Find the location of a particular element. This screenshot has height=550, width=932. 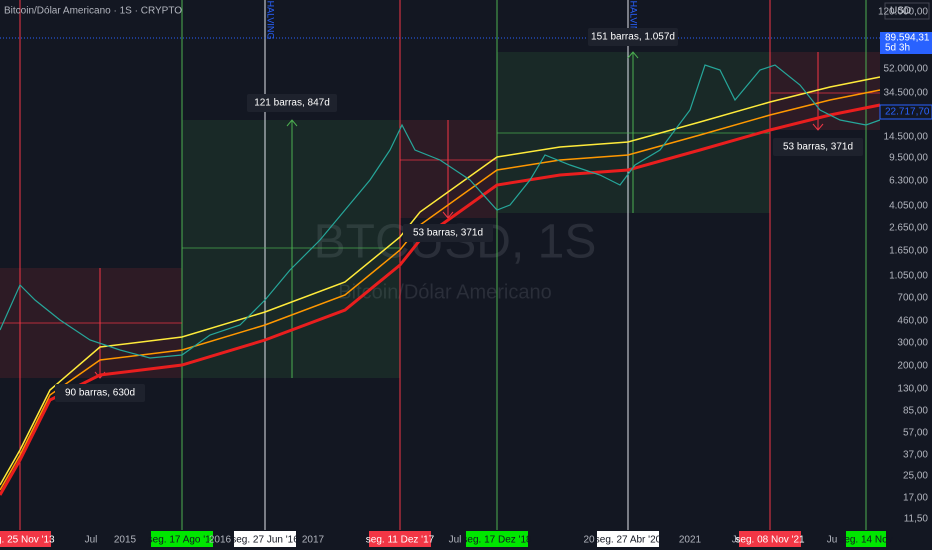

measure-label: 151 barras, 1.057d is located at coordinates (633, 37).